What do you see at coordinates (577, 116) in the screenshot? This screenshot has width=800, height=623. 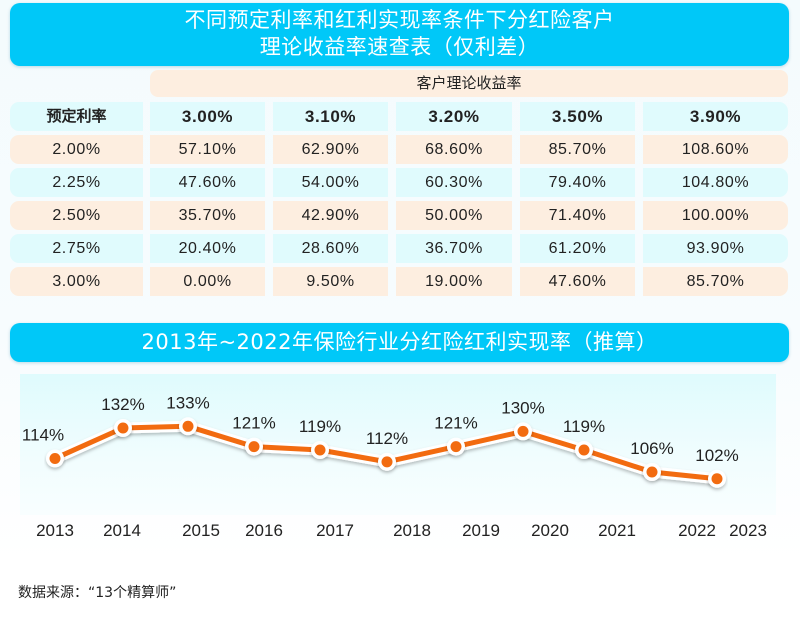 I see `column-header: 3.50%` at bounding box center [577, 116].